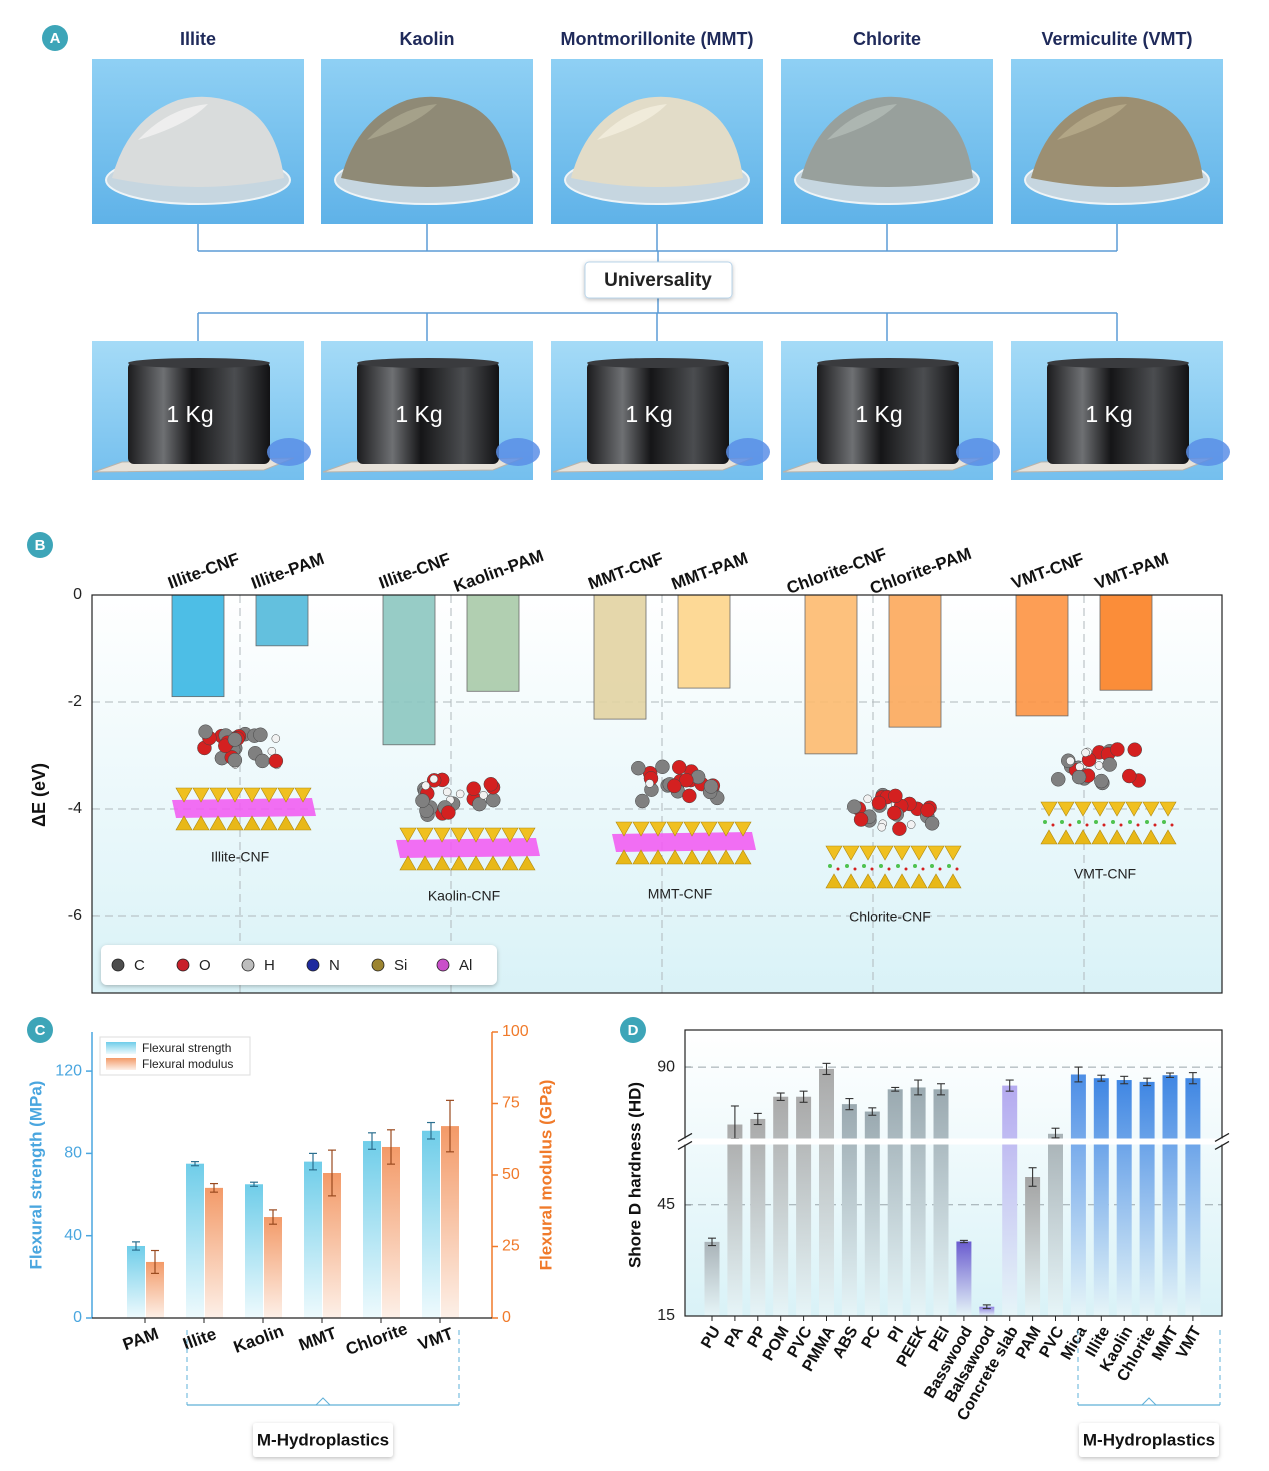  I want to click on panel-label: A, so click(55, 38).